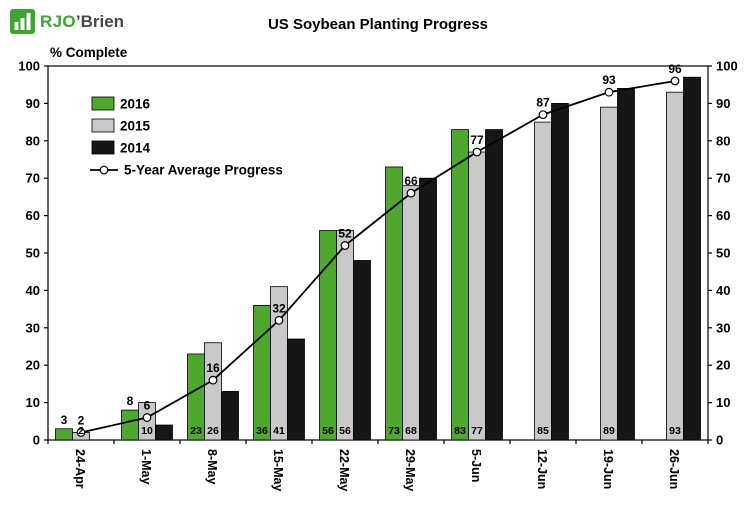  What do you see at coordinates (135, 126) in the screenshot?
I see `legend-label-2015: 2015` at bounding box center [135, 126].